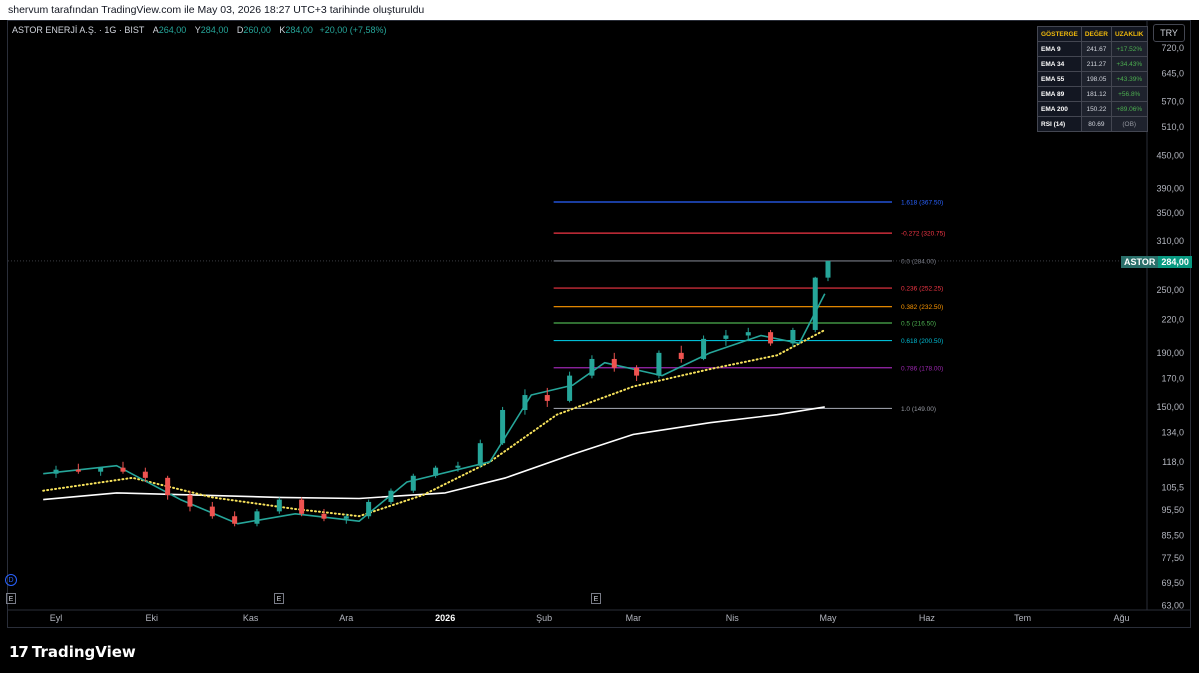 The image size is (1199, 673). I want to click on table-row: EMA 9 241.67 +17.52%, so click(1092, 49).